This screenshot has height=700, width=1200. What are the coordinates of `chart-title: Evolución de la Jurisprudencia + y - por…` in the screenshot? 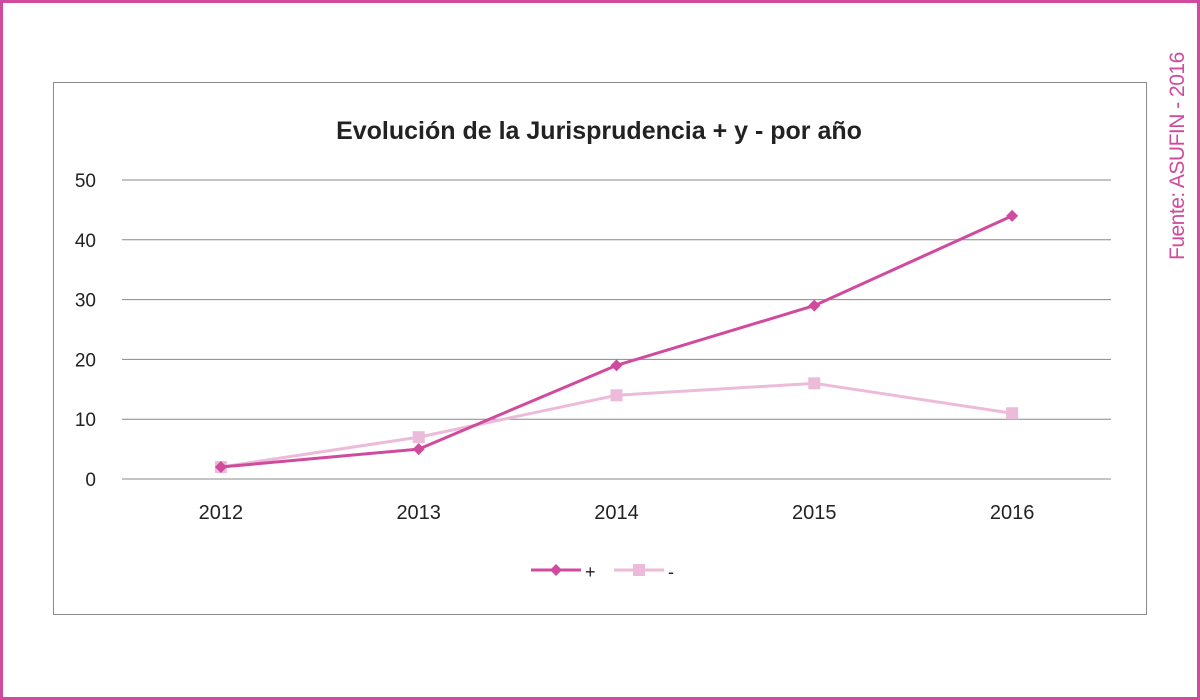 It's located at (599, 131).